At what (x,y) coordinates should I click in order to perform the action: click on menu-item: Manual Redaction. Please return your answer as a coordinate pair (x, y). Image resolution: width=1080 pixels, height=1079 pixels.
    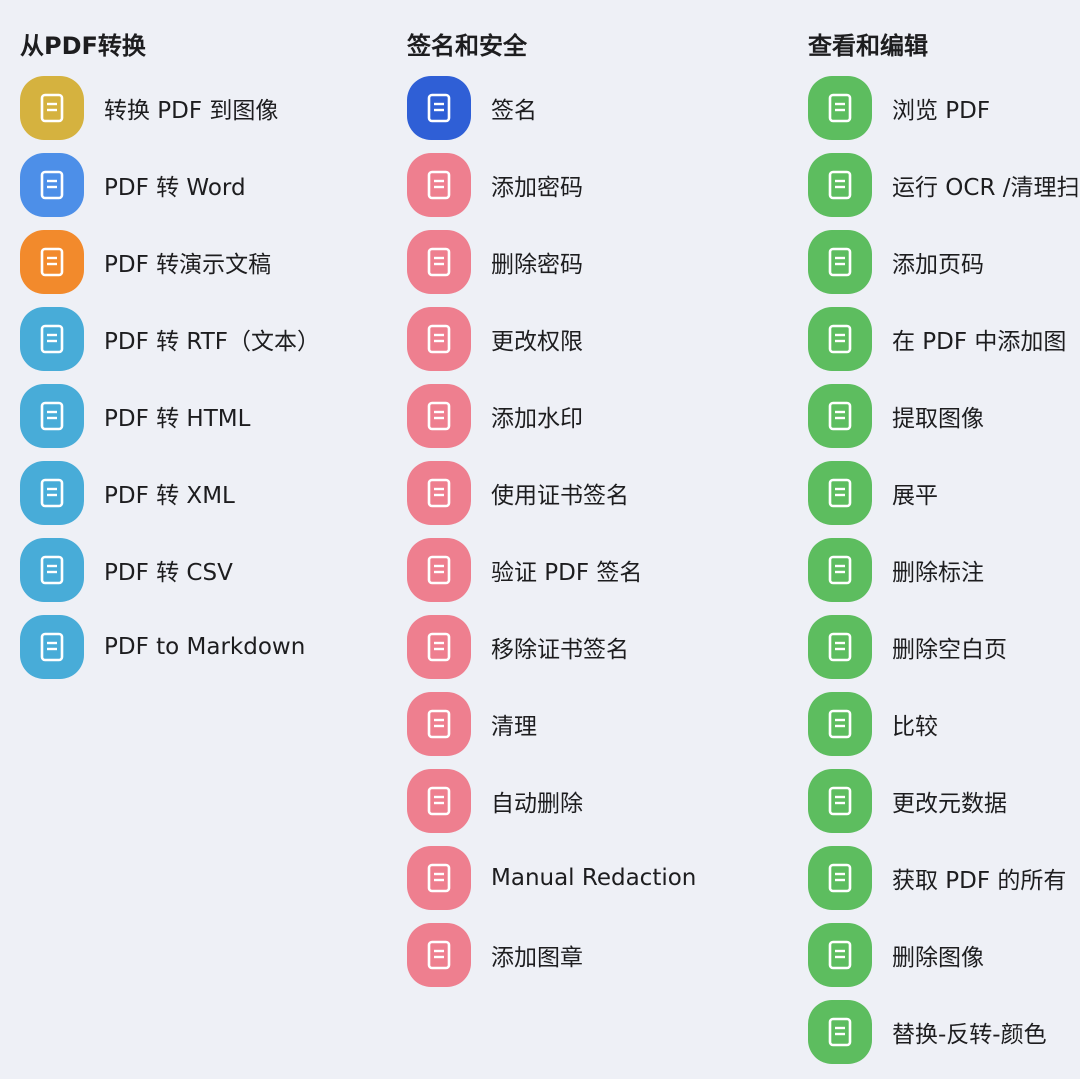
    Looking at the image, I should click on (551, 878).